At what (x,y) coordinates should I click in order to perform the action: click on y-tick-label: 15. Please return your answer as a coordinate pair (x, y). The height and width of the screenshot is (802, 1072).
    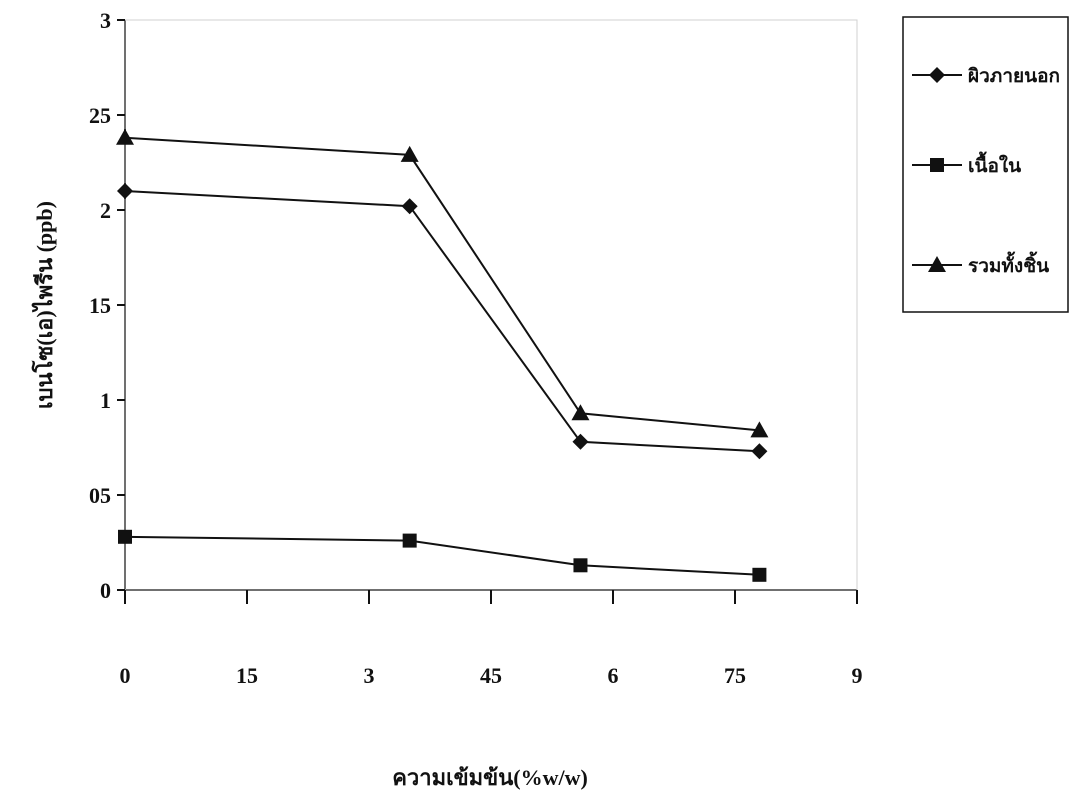
    Looking at the image, I should click on (100, 305).